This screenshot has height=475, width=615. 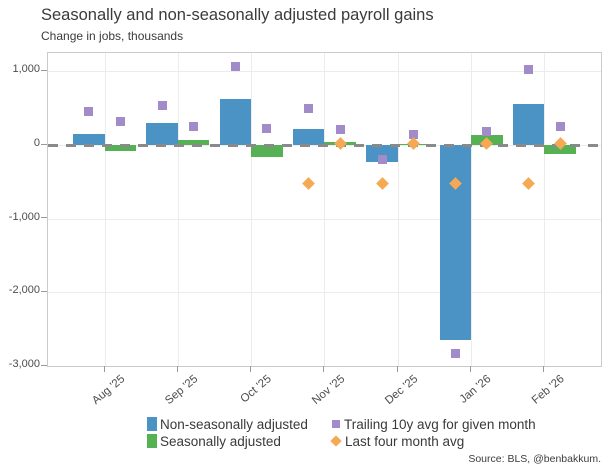 What do you see at coordinates (24, 216) in the screenshot?
I see `y-tick-label--1000: -1,000` at bounding box center [24, 216].